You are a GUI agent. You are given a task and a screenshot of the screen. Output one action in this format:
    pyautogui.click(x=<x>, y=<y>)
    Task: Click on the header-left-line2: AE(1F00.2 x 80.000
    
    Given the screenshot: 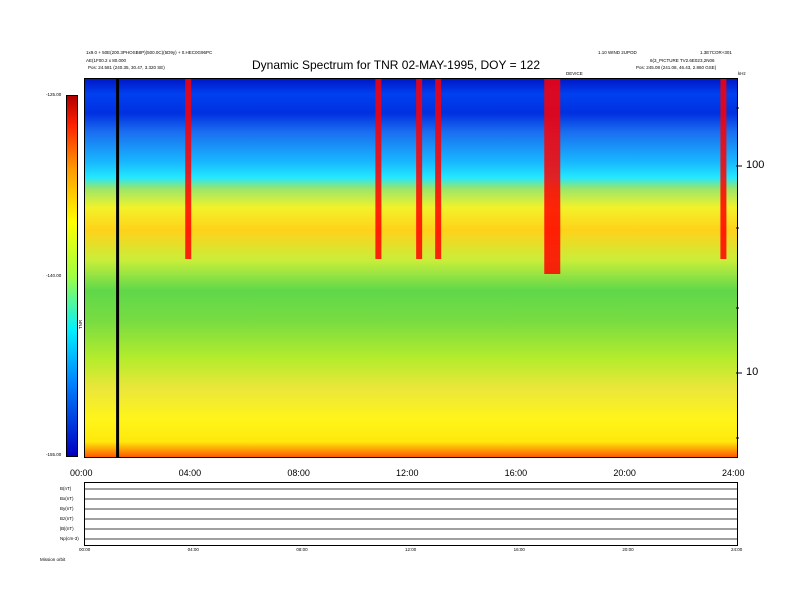 What is the action you would take?
    pyautogui.click(x=106, y=60)
    